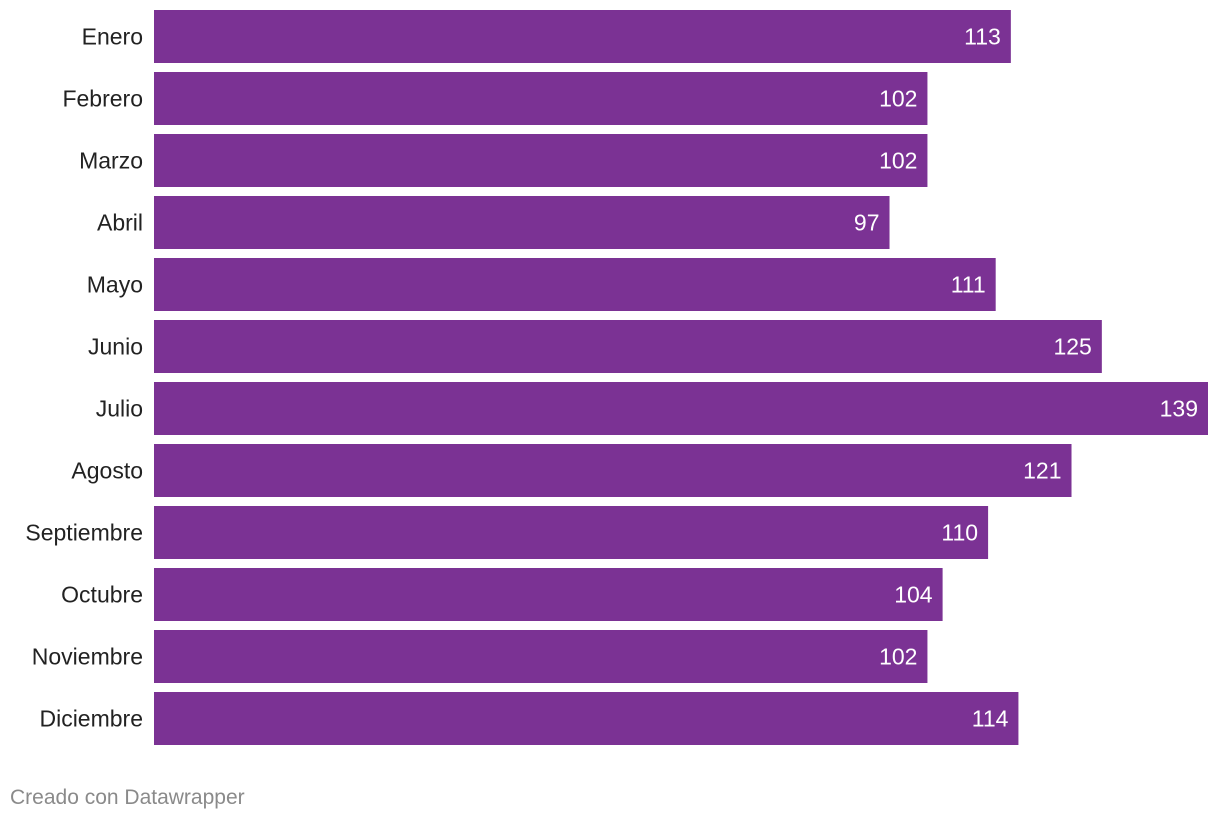 This screenshot has height=822, width=1220. I want to click on category-label: Agosto, so click(107, 471).